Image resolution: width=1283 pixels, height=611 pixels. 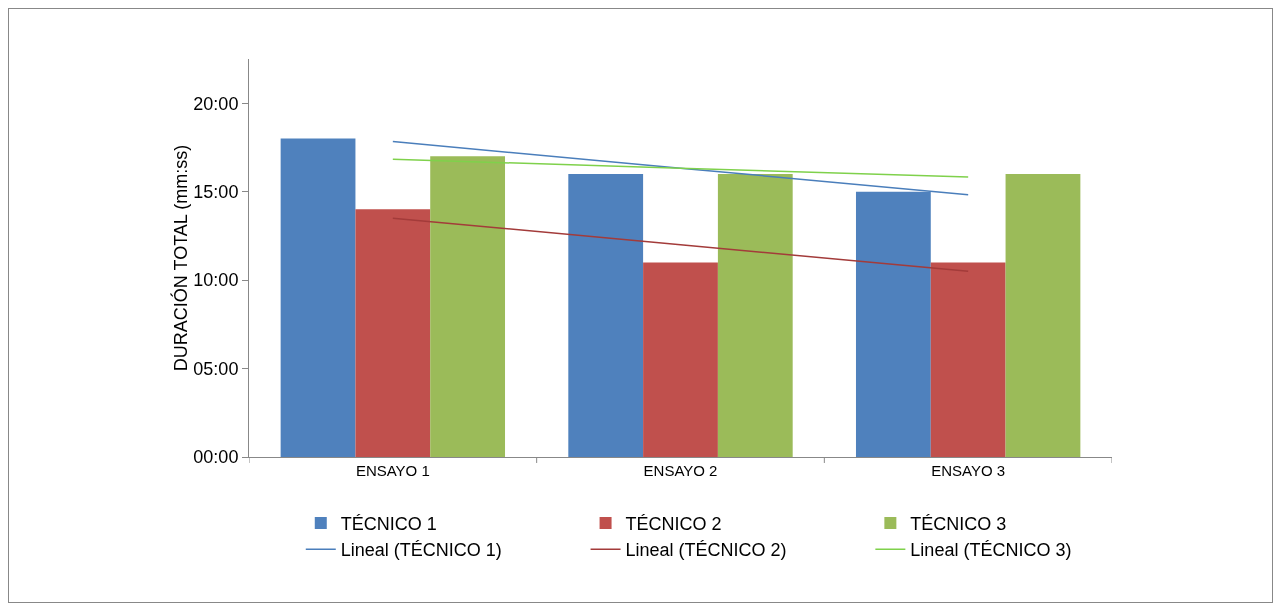 What do you see at coordinates (216, 280) in the screenshot?
I see `y-tick-label: 10:00` at bounding box center [216, 280].